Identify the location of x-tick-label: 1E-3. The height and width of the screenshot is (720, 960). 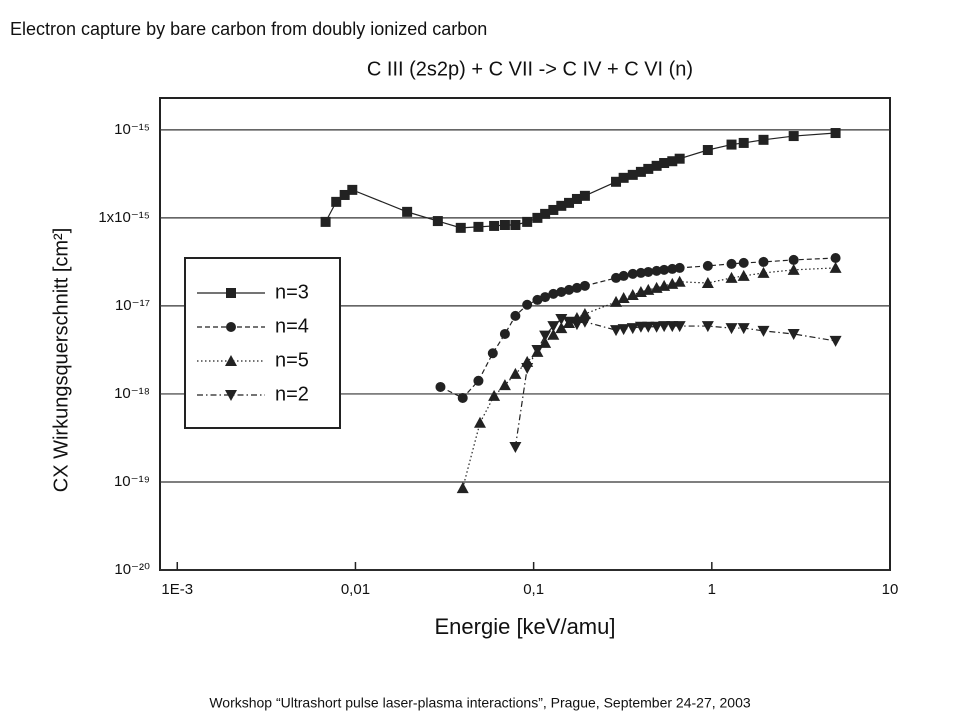
(177, 589).